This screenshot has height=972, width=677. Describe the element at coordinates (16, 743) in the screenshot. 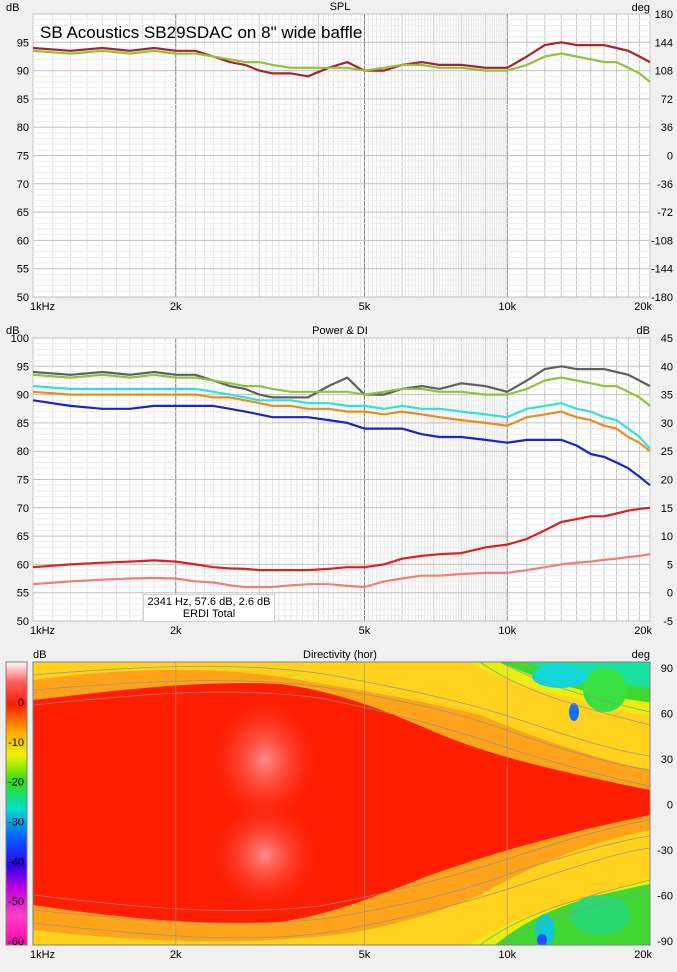

I see `color-scale-tick: -10` at that location.